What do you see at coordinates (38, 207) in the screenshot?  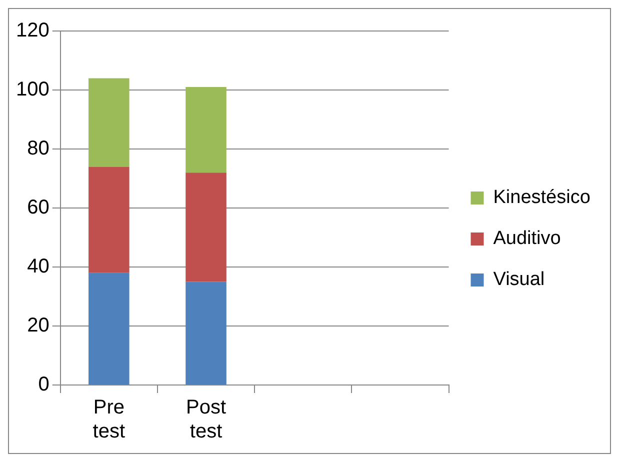 I see `y-tick-label: 60` at bounding box center [38, 207].